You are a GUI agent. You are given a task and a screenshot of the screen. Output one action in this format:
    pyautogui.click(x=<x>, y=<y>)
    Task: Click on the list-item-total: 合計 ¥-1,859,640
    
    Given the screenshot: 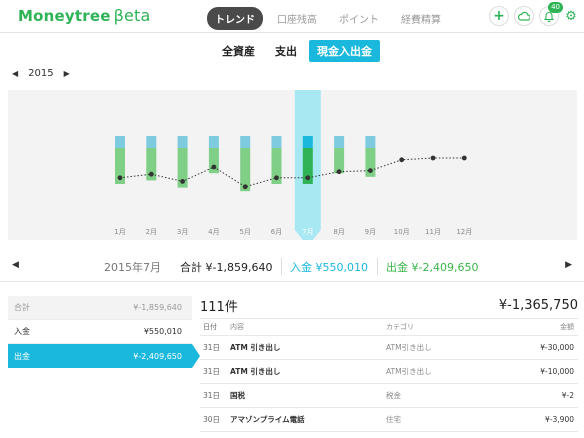 What is the action you would take?
    pyautogui.click(x=100, y=308)
    